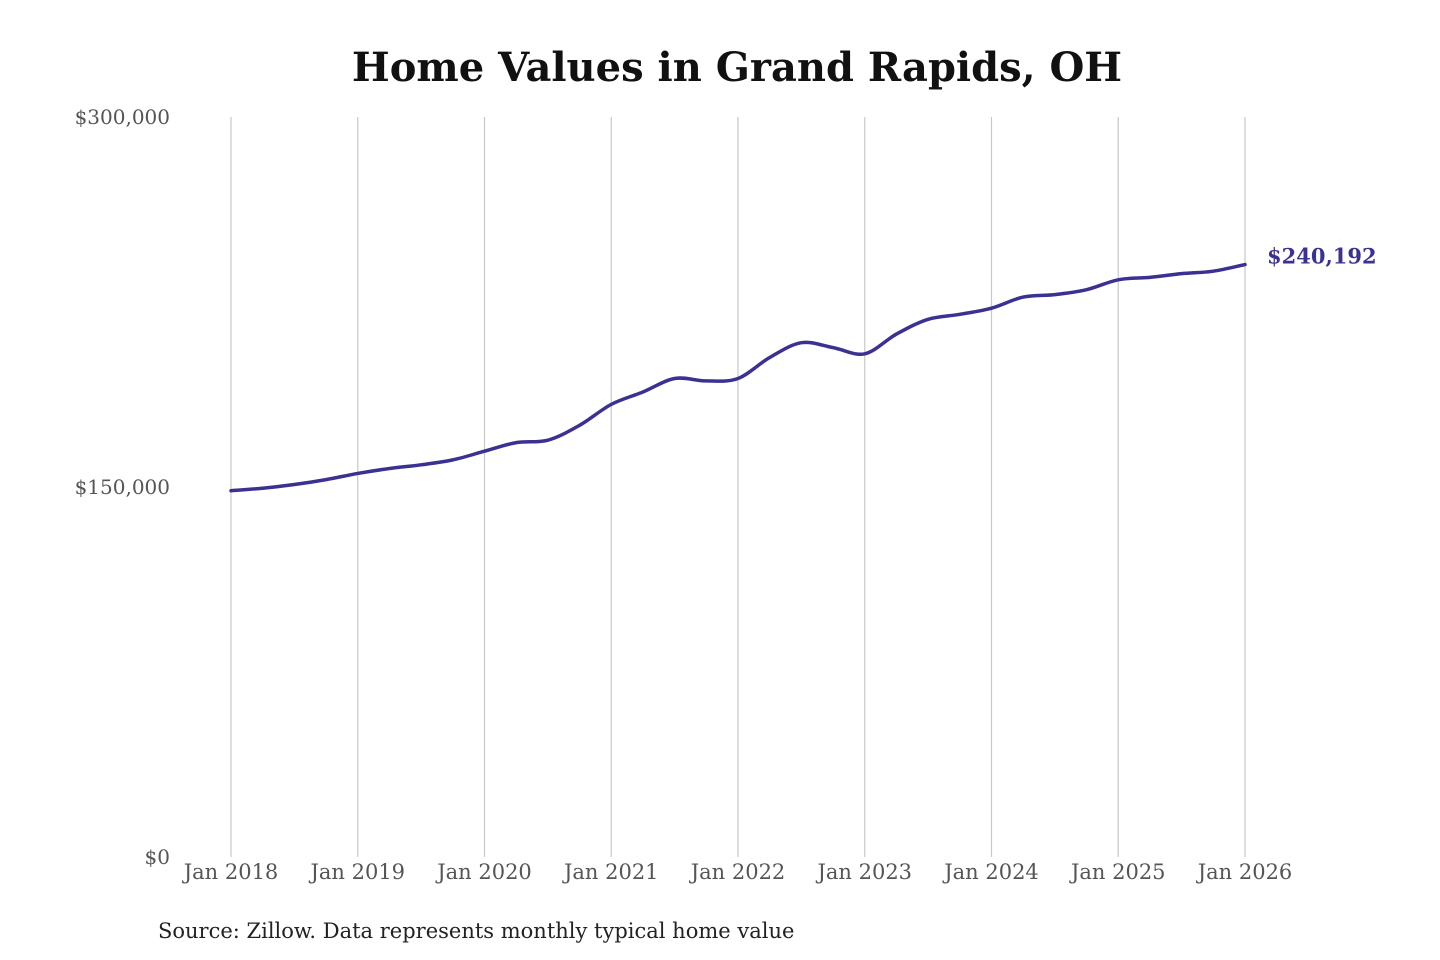 This screenshot has height=960, width=1440. Describe the element at coordinates (610, 872) in the screenshot. I see `x-tick-label-2021: Jan 2021` at that location.